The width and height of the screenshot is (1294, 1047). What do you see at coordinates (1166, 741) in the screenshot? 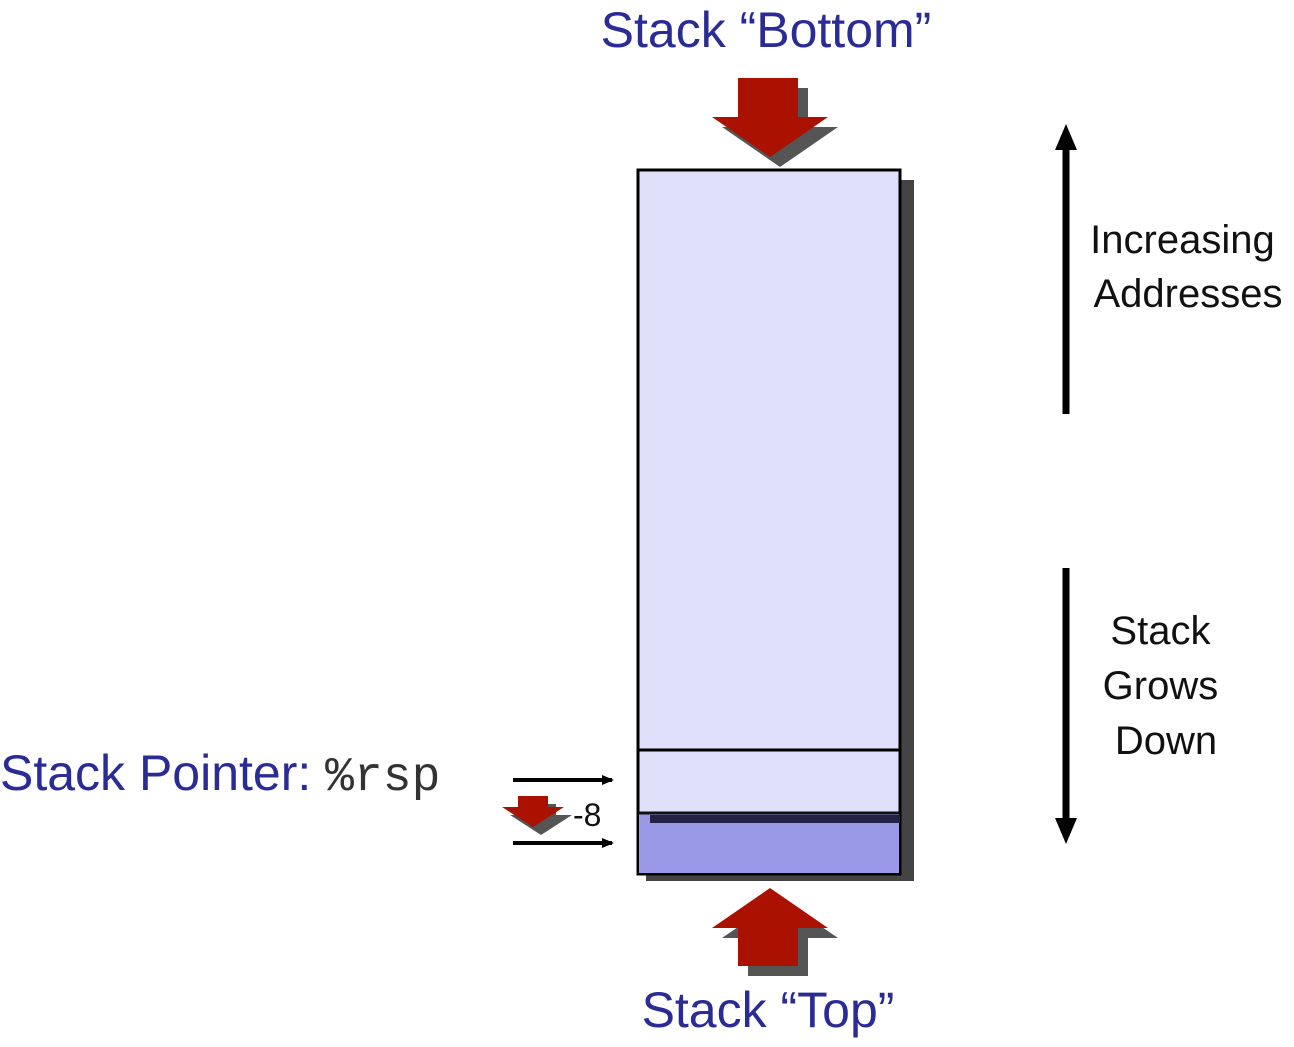
I see `stack-grows-line3: Down` at bounding box center [1166, 741].